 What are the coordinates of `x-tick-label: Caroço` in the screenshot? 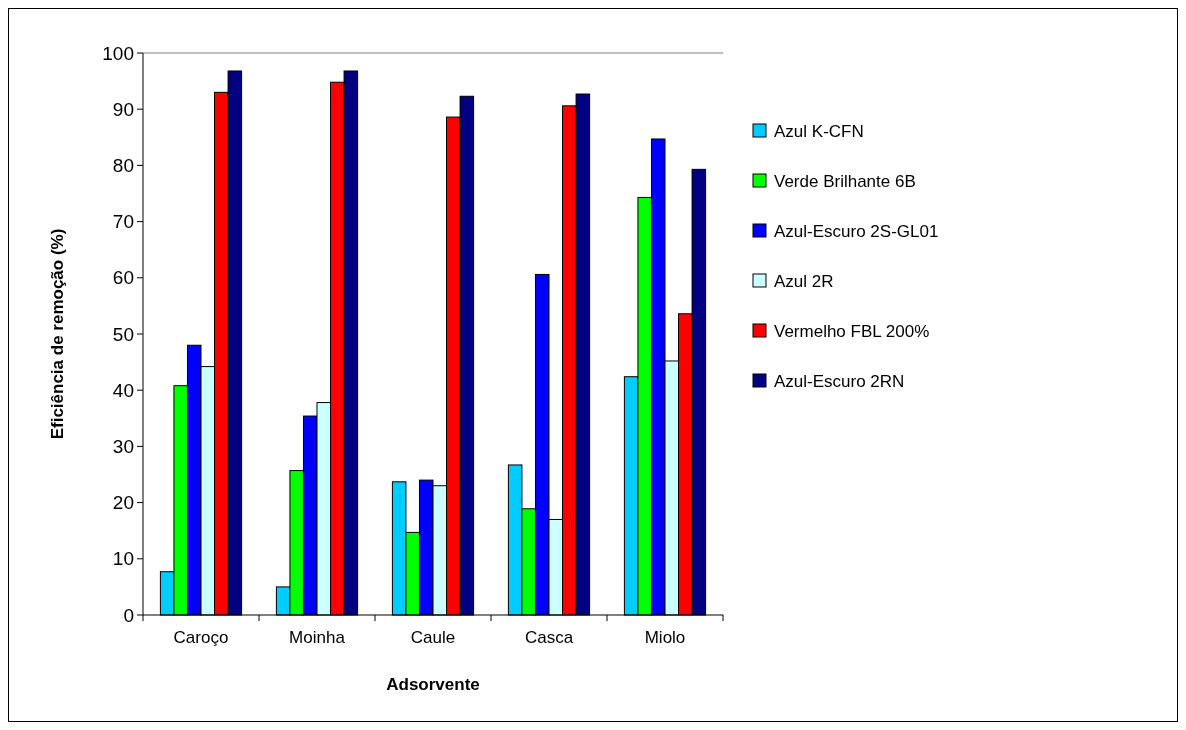 It's located at (201, 637).